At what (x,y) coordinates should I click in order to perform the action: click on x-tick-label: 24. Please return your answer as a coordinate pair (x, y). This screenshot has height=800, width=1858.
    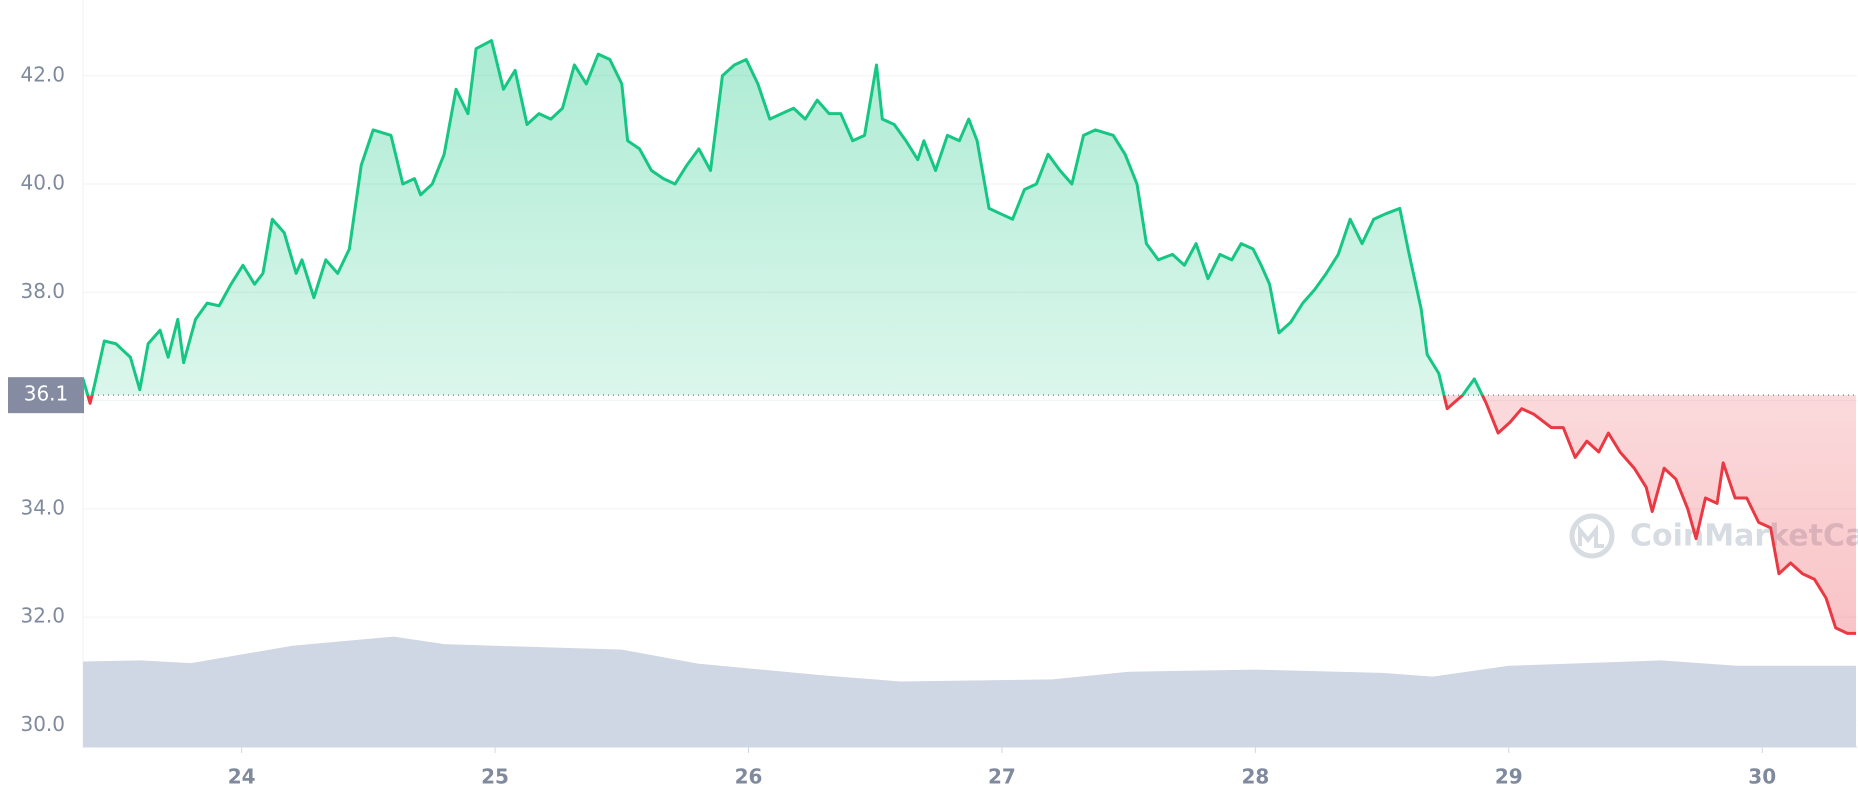
    Looking at the image, I should click on (242, 777).